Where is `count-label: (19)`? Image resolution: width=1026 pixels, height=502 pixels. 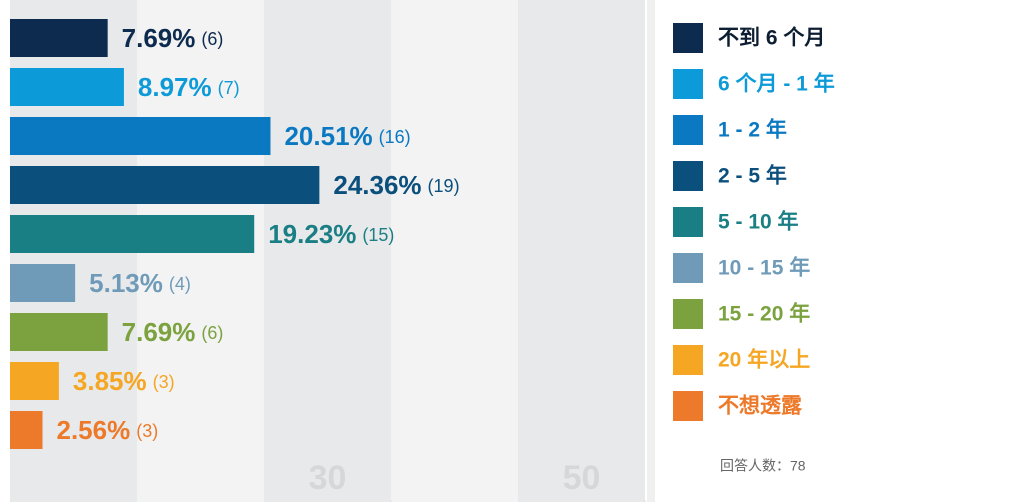
count-label: (19) is located at coordinates (444, 186).